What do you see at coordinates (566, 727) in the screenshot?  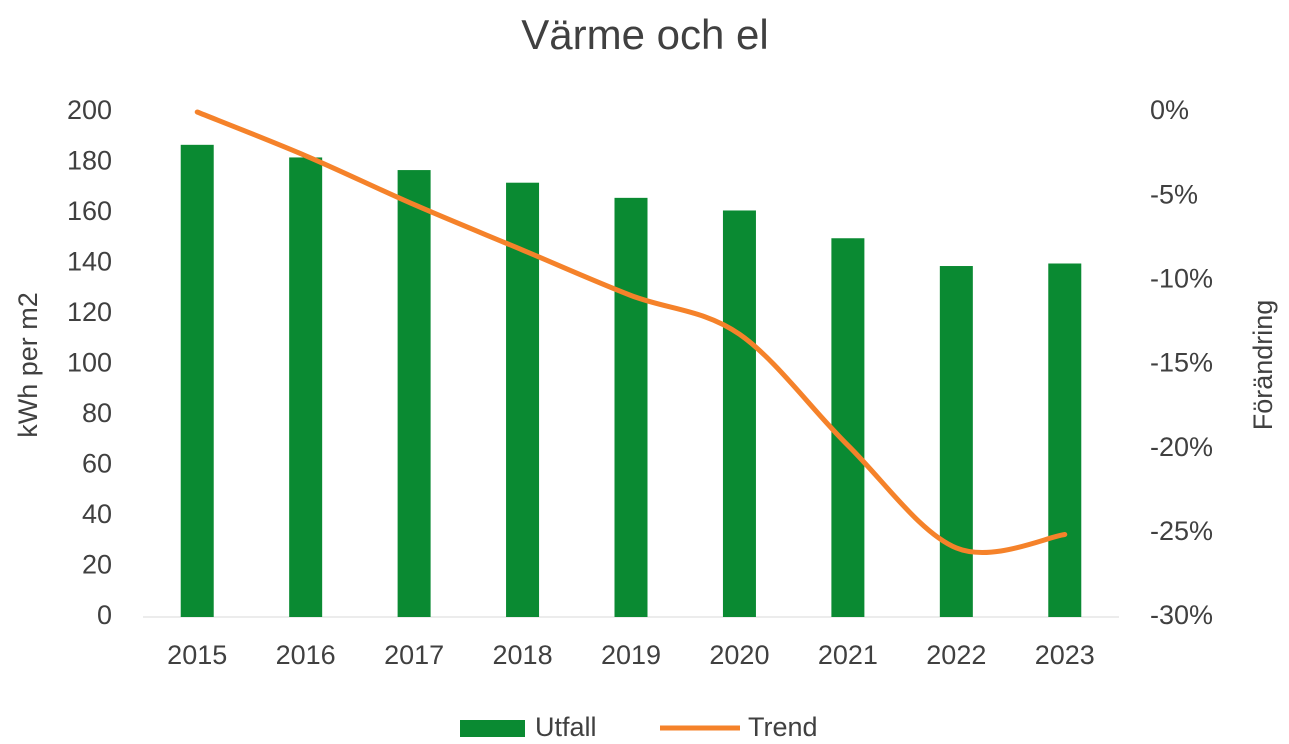 I see `legend-label: Utfall` at bounding box center [566, 727].